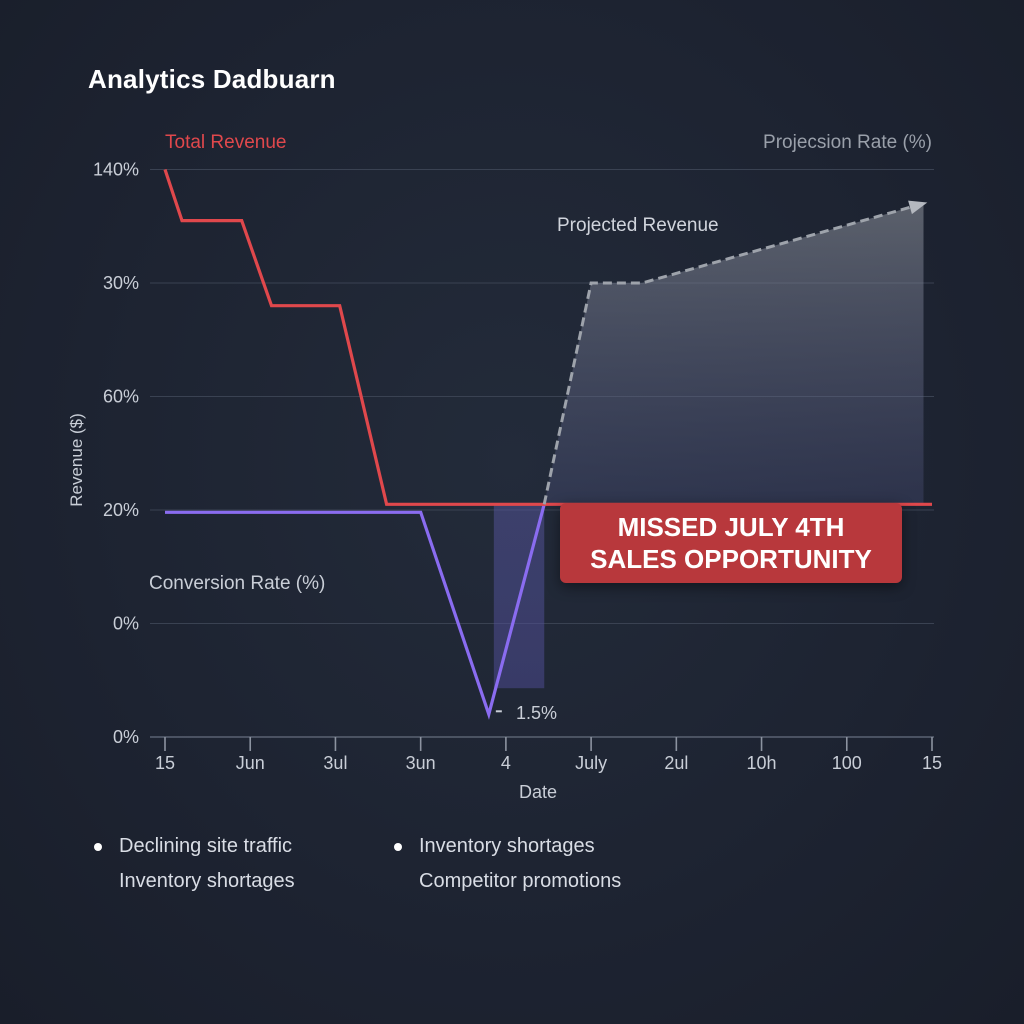  I want to click on callout-line-2: SALES OPPORTUNITY, so click(731, 559).